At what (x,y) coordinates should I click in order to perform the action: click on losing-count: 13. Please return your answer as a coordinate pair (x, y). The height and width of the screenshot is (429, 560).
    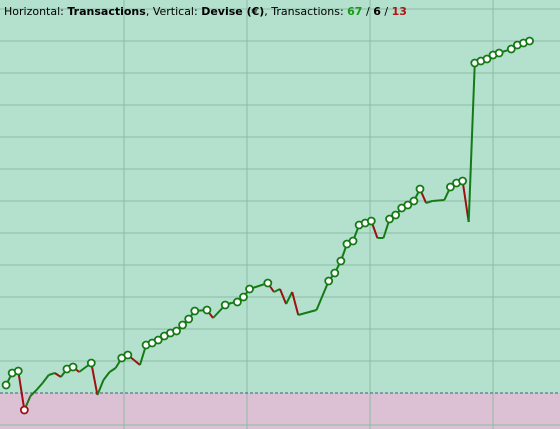
    Looking at the image, I should click on (399, 11).